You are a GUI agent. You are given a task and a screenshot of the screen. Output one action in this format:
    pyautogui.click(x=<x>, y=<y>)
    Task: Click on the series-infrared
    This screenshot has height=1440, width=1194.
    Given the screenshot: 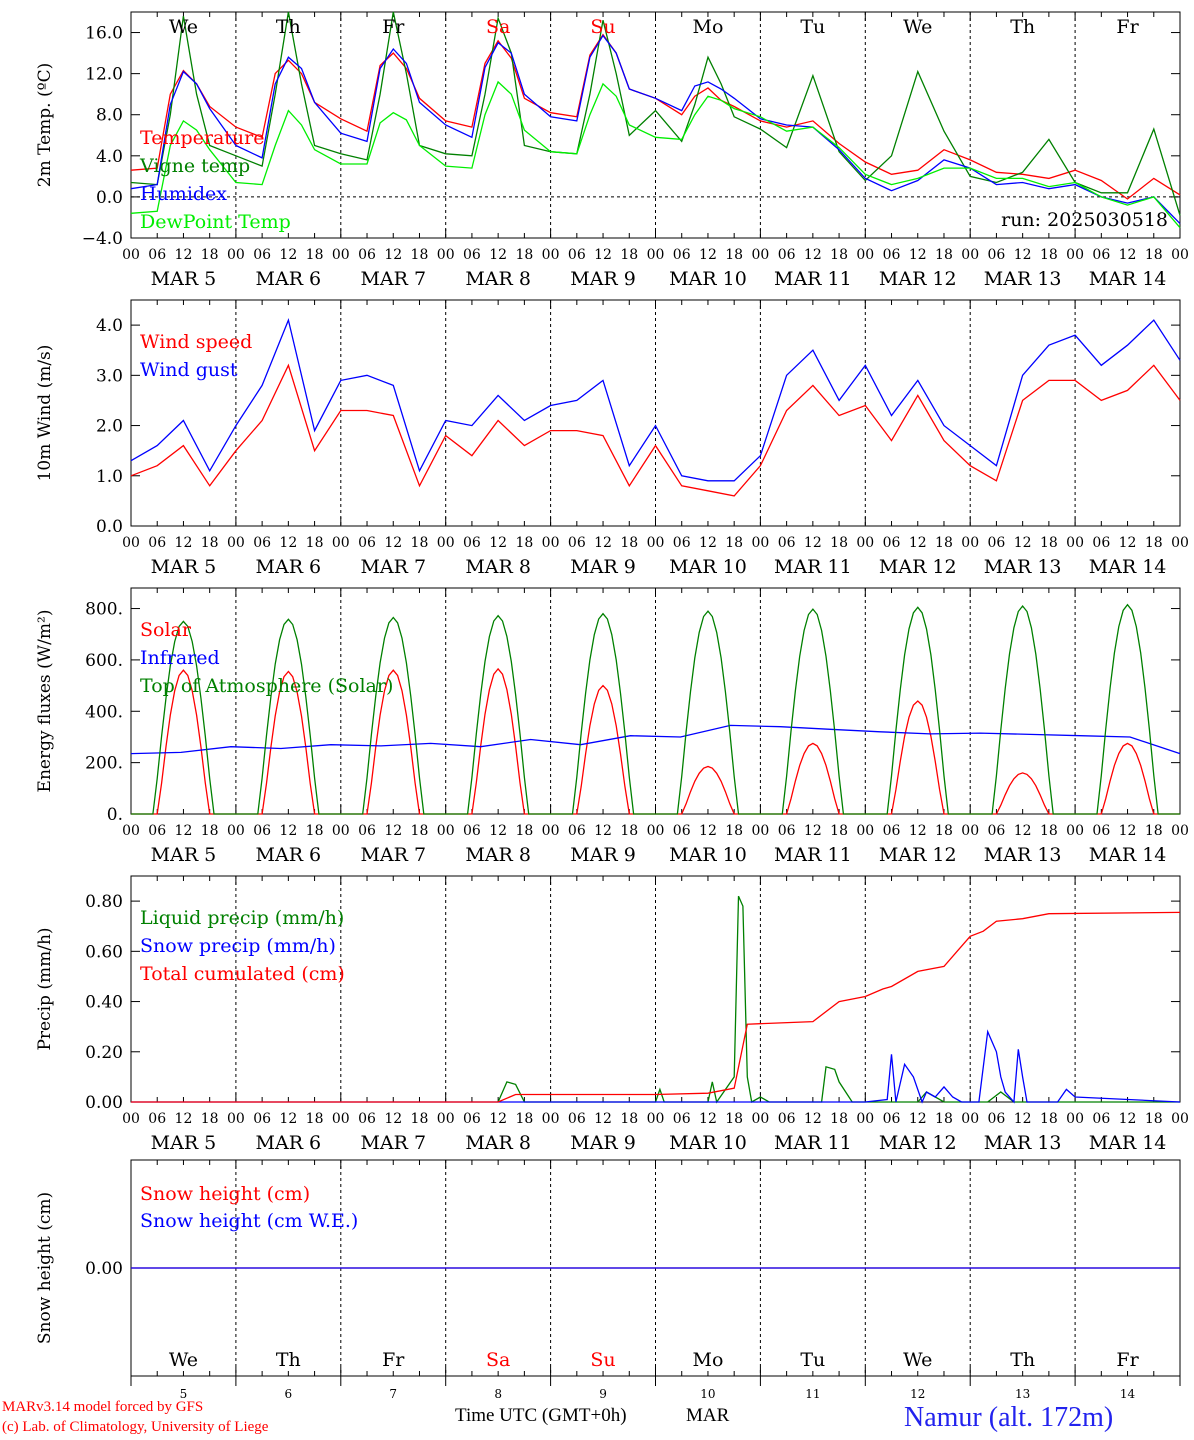 What is the action you would take?
    pyautogui.click(x=655, y=739)
    